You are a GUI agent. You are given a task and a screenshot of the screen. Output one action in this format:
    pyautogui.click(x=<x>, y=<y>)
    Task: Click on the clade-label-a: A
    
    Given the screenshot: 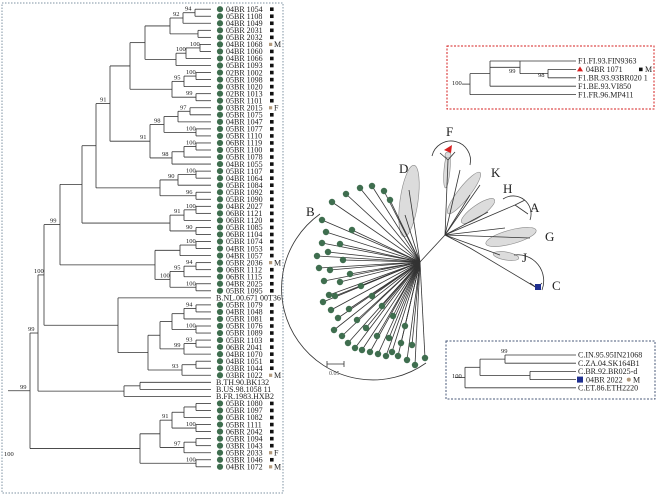 What is the action you would take?
    pyautogui.click(x=535, y=207)
    